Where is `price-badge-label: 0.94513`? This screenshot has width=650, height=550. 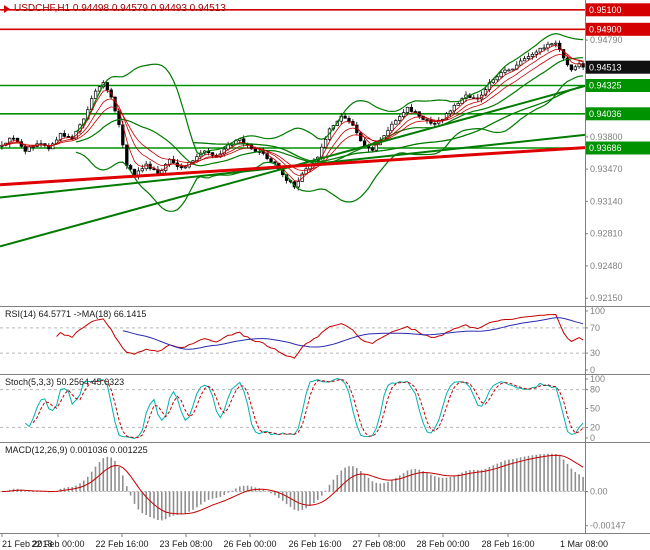
price-badge-label: 0.94513 is located at coordinates (605, 67).